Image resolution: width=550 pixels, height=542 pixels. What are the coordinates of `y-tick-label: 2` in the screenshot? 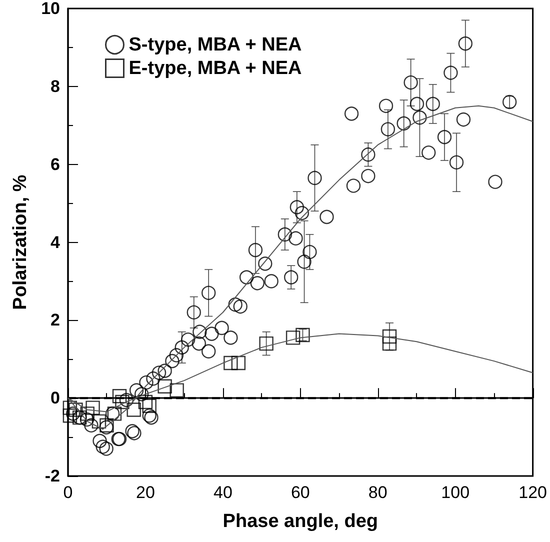 It's located at (55, 320).